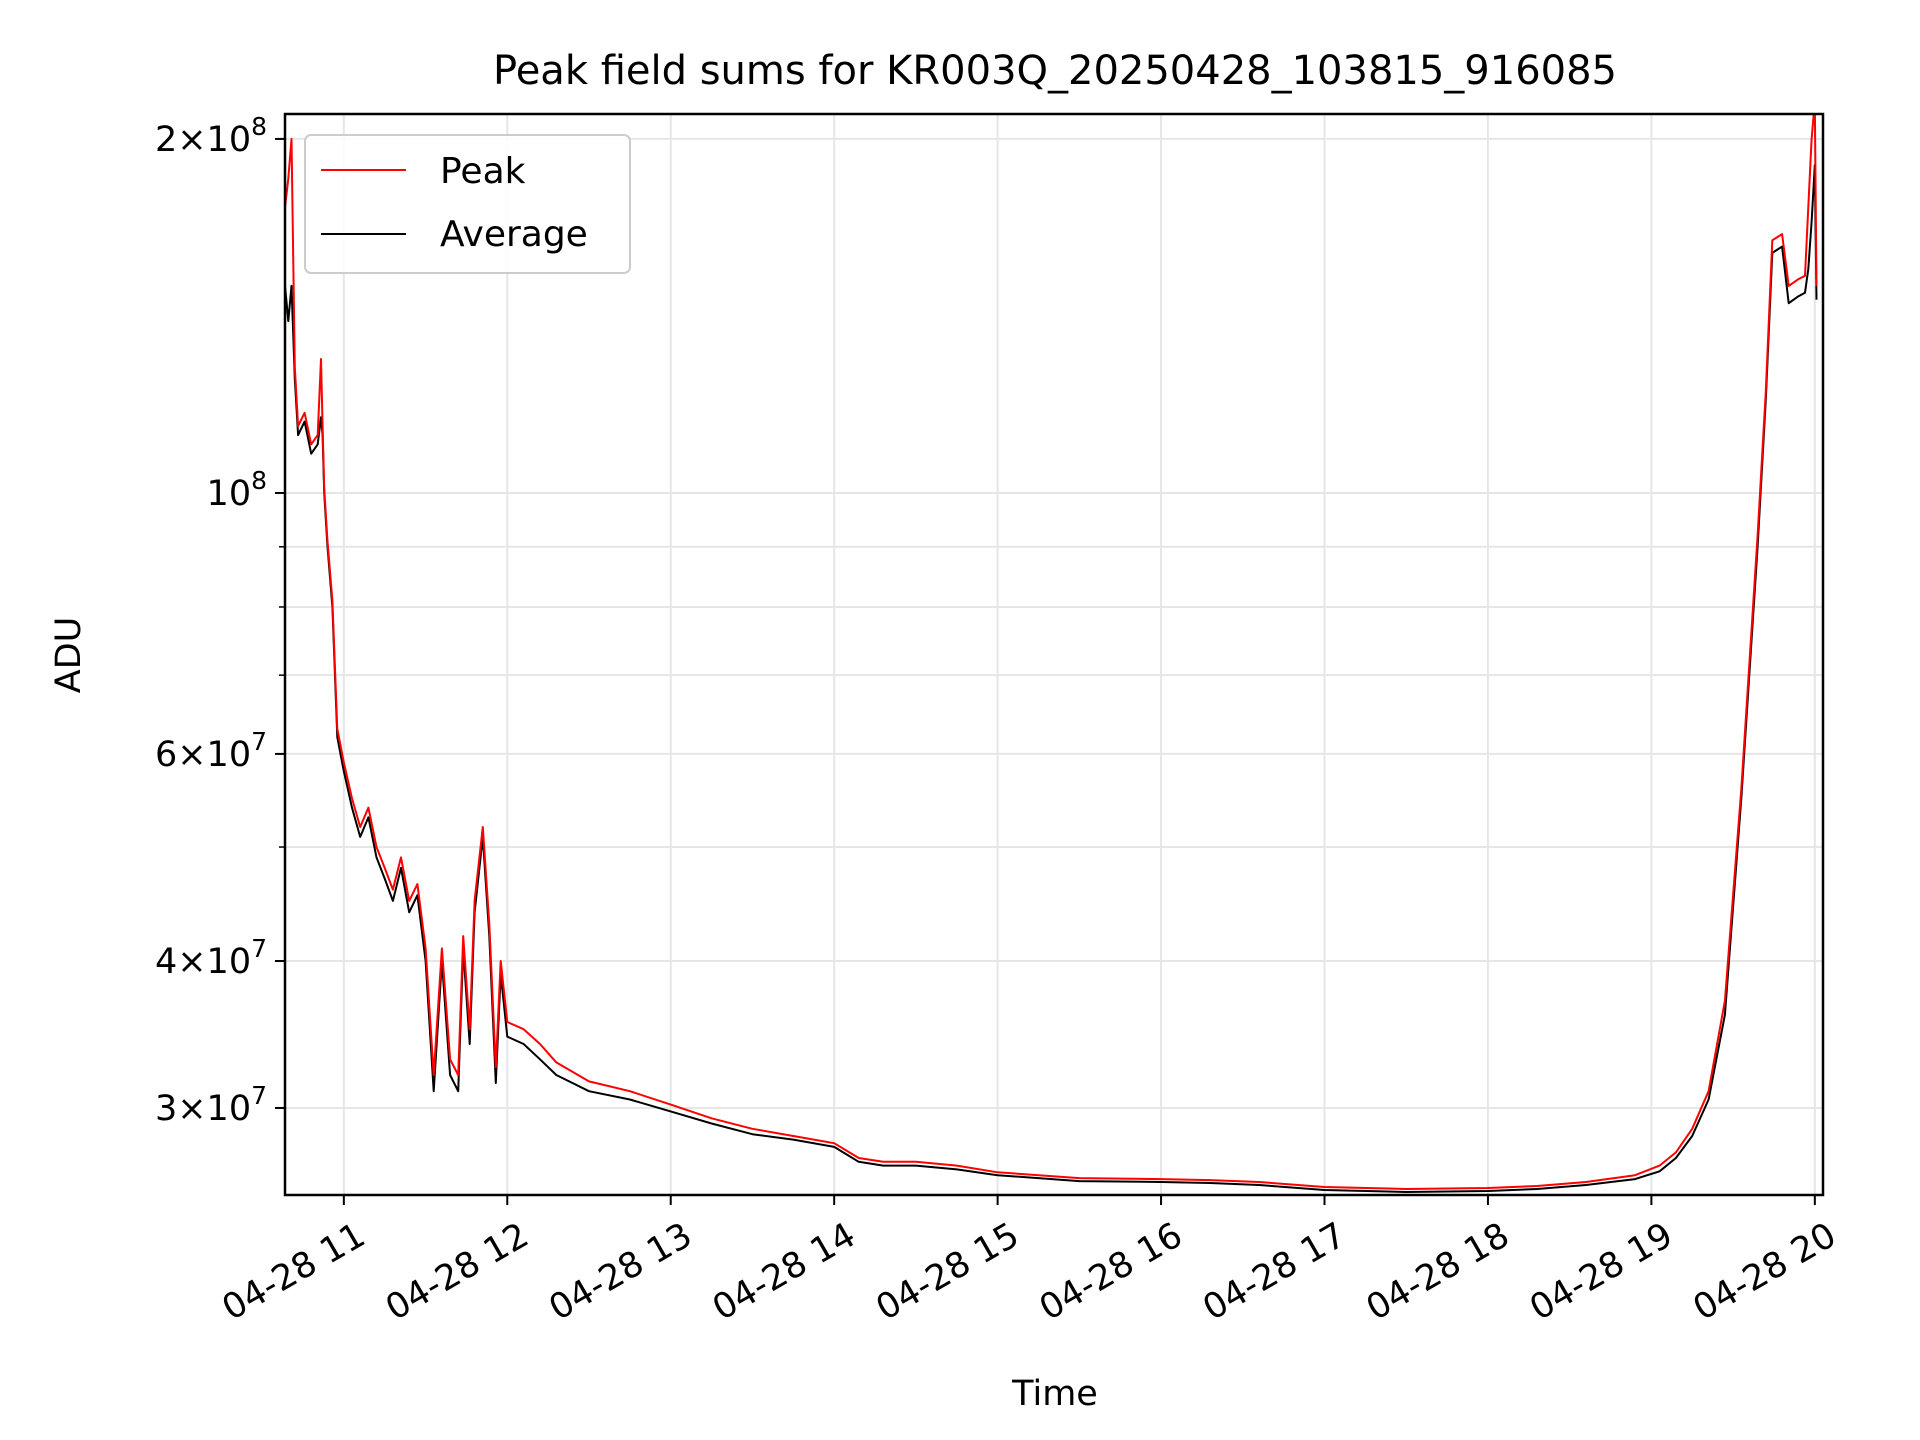 Image resolution: width=1920 pixels, height=1440 pixels. Describe the element at coordinates (211, 1105) in the screenshot. I see `y-tick-label: 3×107` at that location.